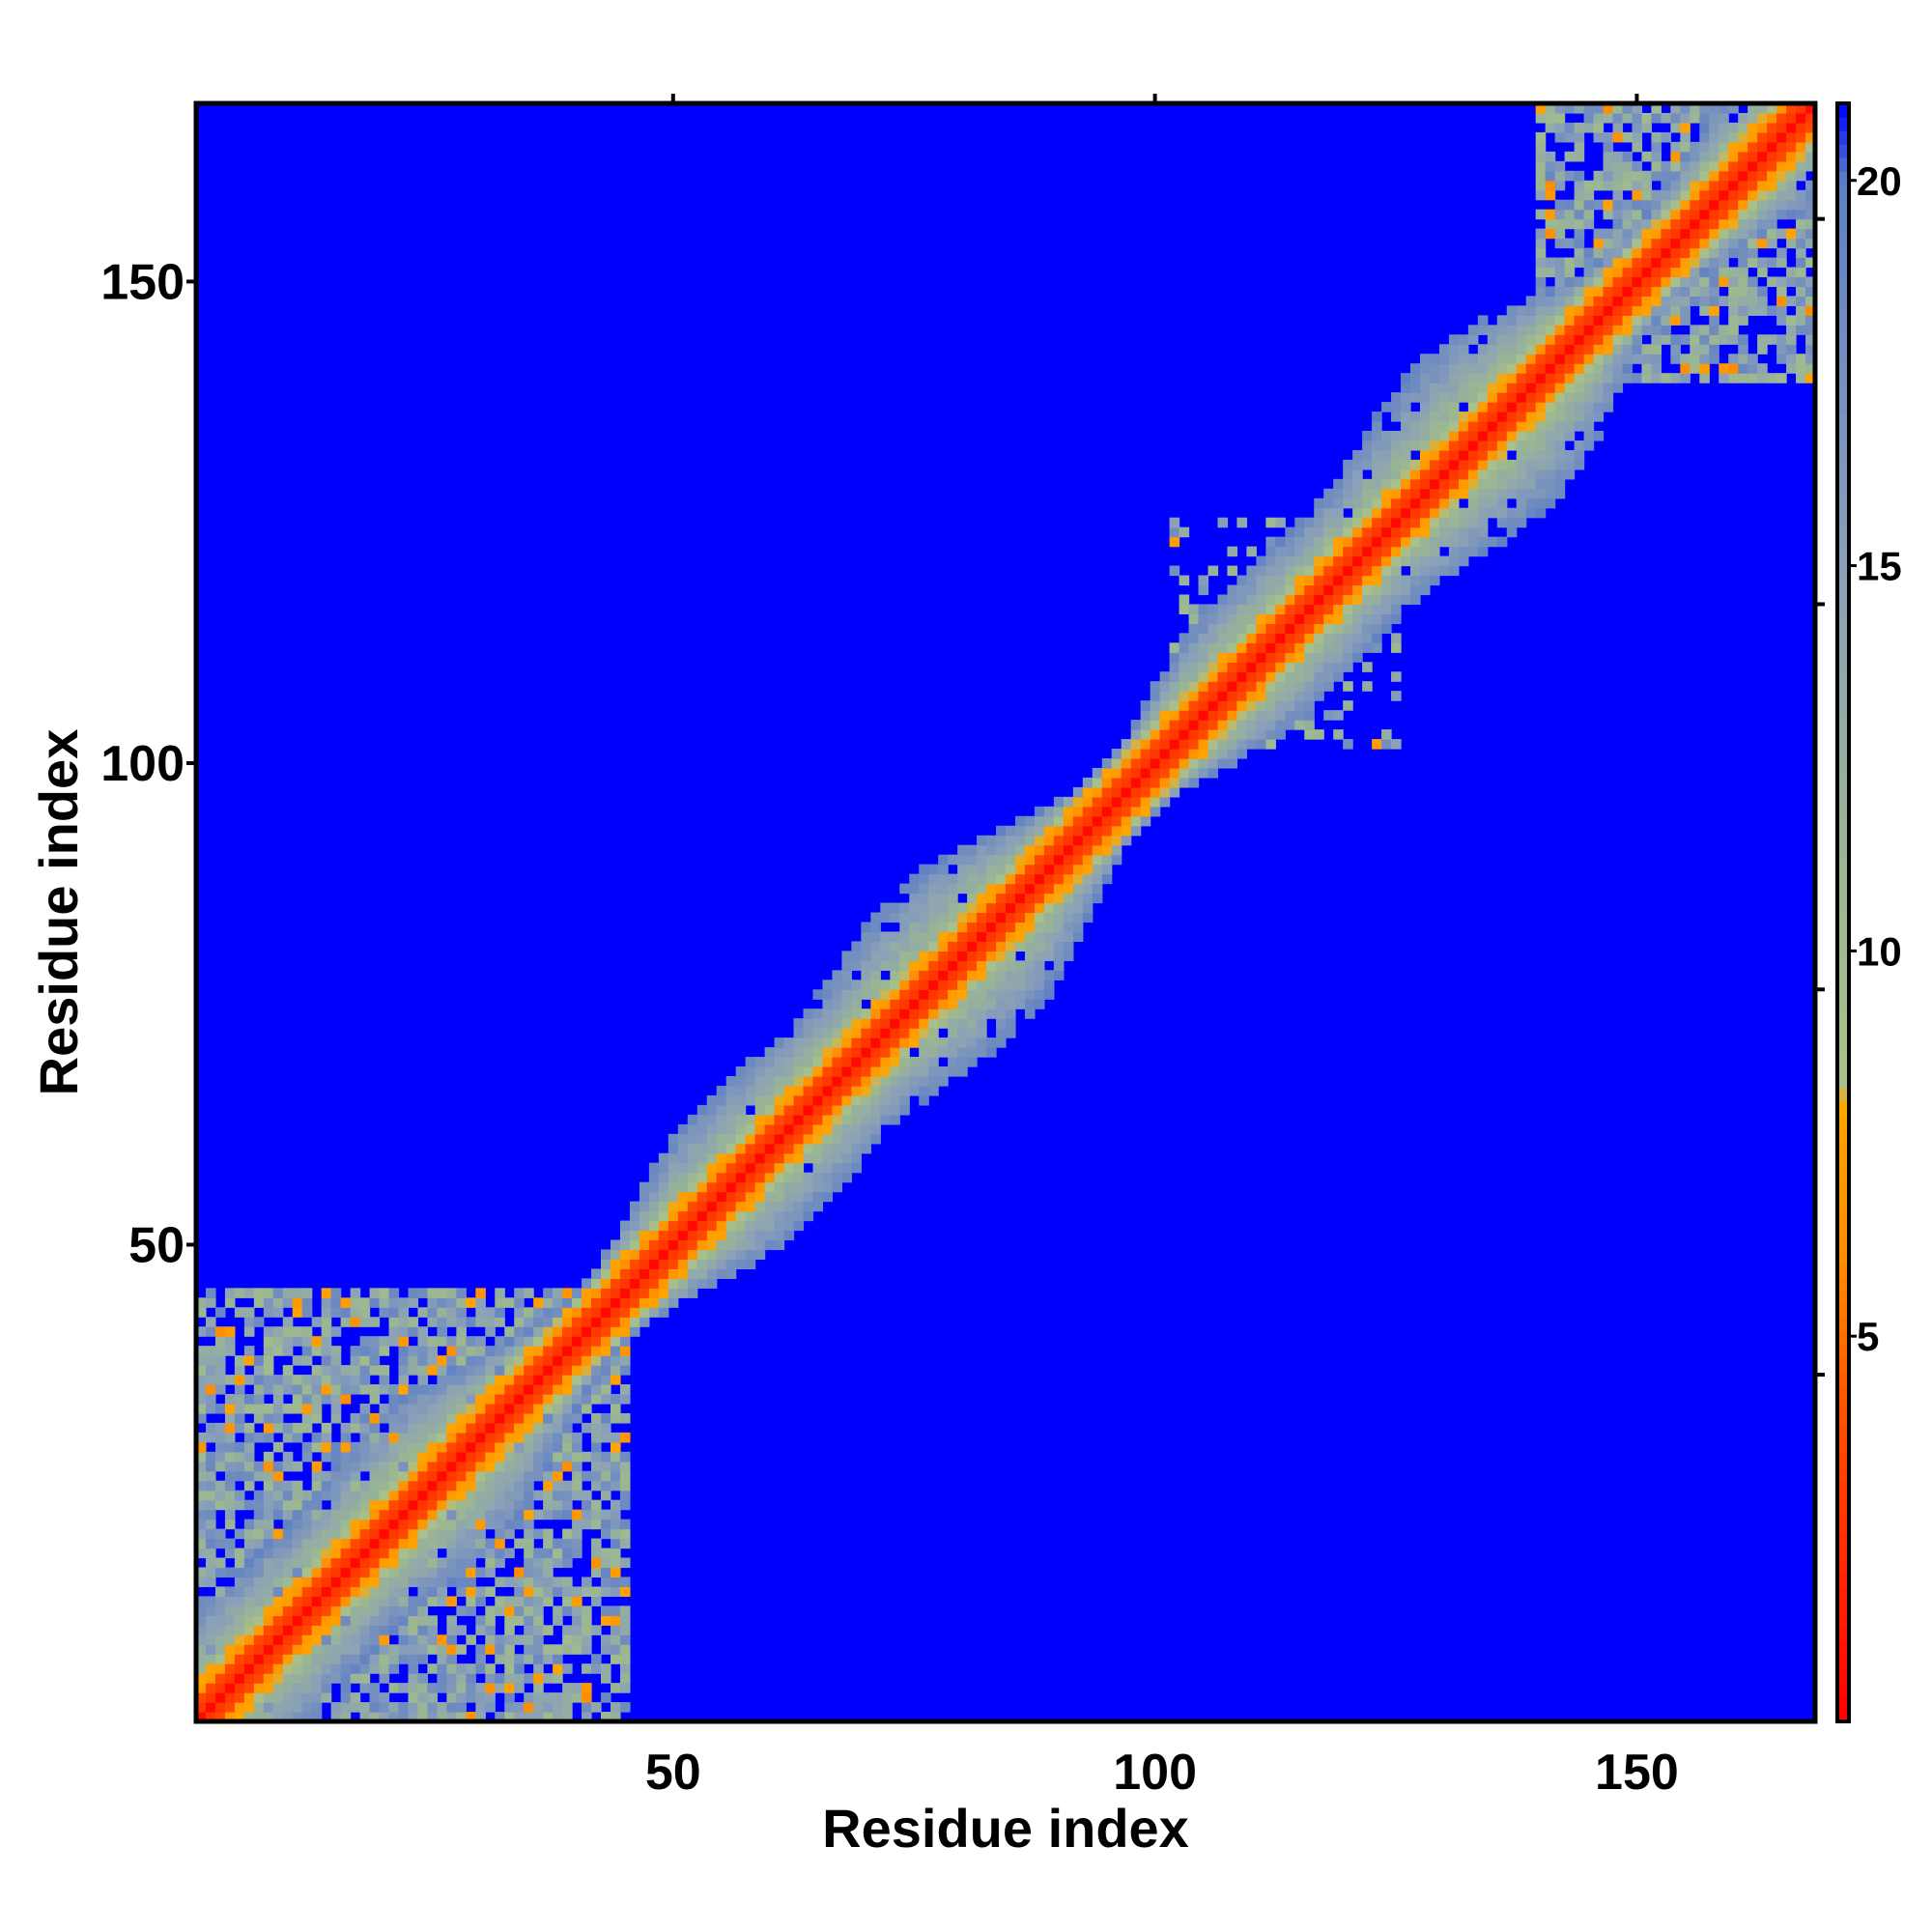 This screenshot has height=1932, width=1932. What do you see at coordinates (1879, 951) in the screenshot?
I see `colorbar-tick-label: 10` at bounding box center [1879, 951].